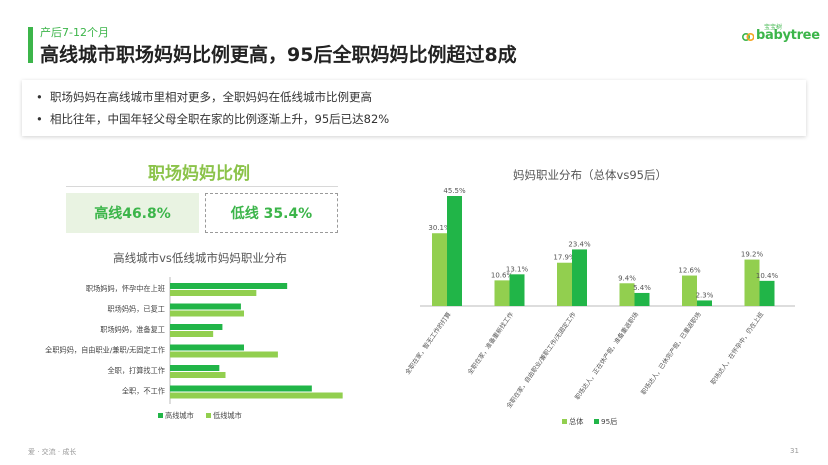 Image resolution: width=828 pixels, height=465 pixels. What do you see at coordinates (737, 349) in the screenshot?
I see `category-label: 职场达人，在怀孕中，仍在上班` at bounding box center [737, 349].